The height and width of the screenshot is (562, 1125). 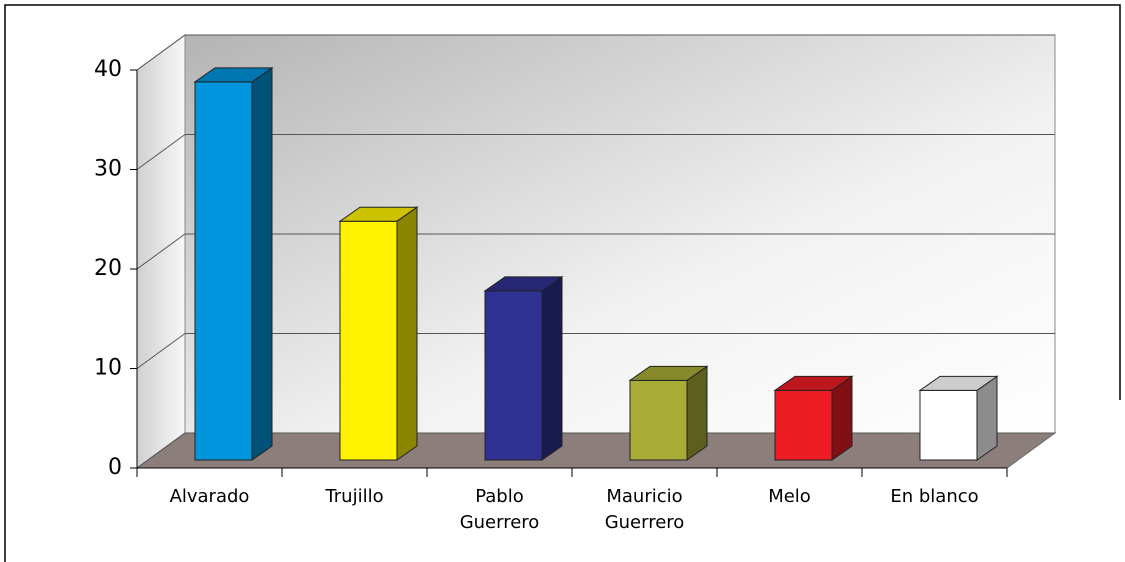 I want to click on x-tick-label: Melo, so click(x=789, y=496).